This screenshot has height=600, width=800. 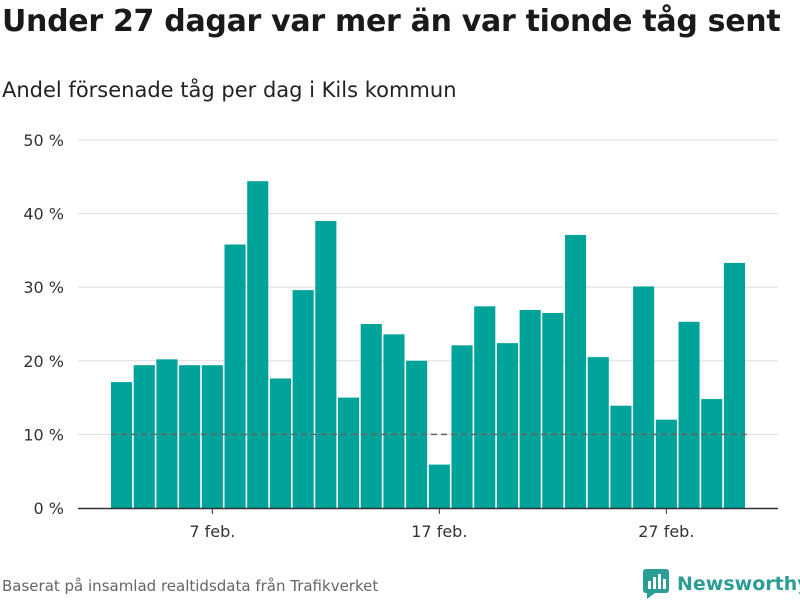 I want to click on y-tick-label: 50 %, so click(x=43, y=140).